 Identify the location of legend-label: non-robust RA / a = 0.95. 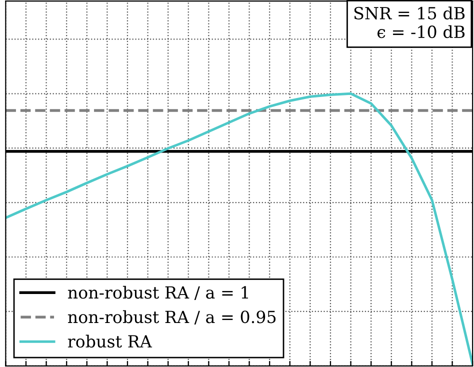
(172, 317).